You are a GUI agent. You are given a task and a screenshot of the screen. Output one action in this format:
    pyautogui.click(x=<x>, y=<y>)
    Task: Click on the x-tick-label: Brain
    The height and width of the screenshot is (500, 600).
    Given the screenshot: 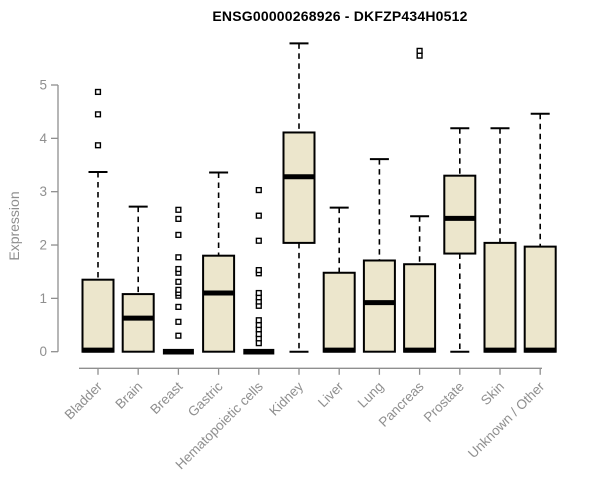 What is the action you would take?
    pyautogui.click(x=128, y=395)
    